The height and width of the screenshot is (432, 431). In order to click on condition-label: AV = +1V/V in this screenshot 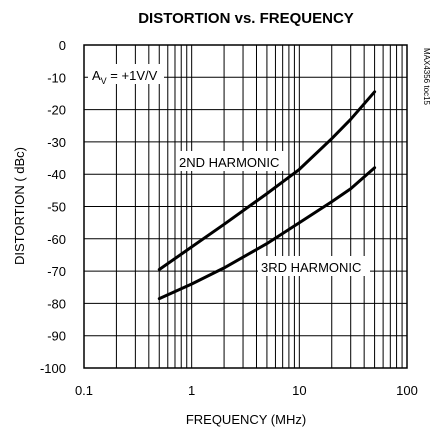, I will do `click(125, 77)`.